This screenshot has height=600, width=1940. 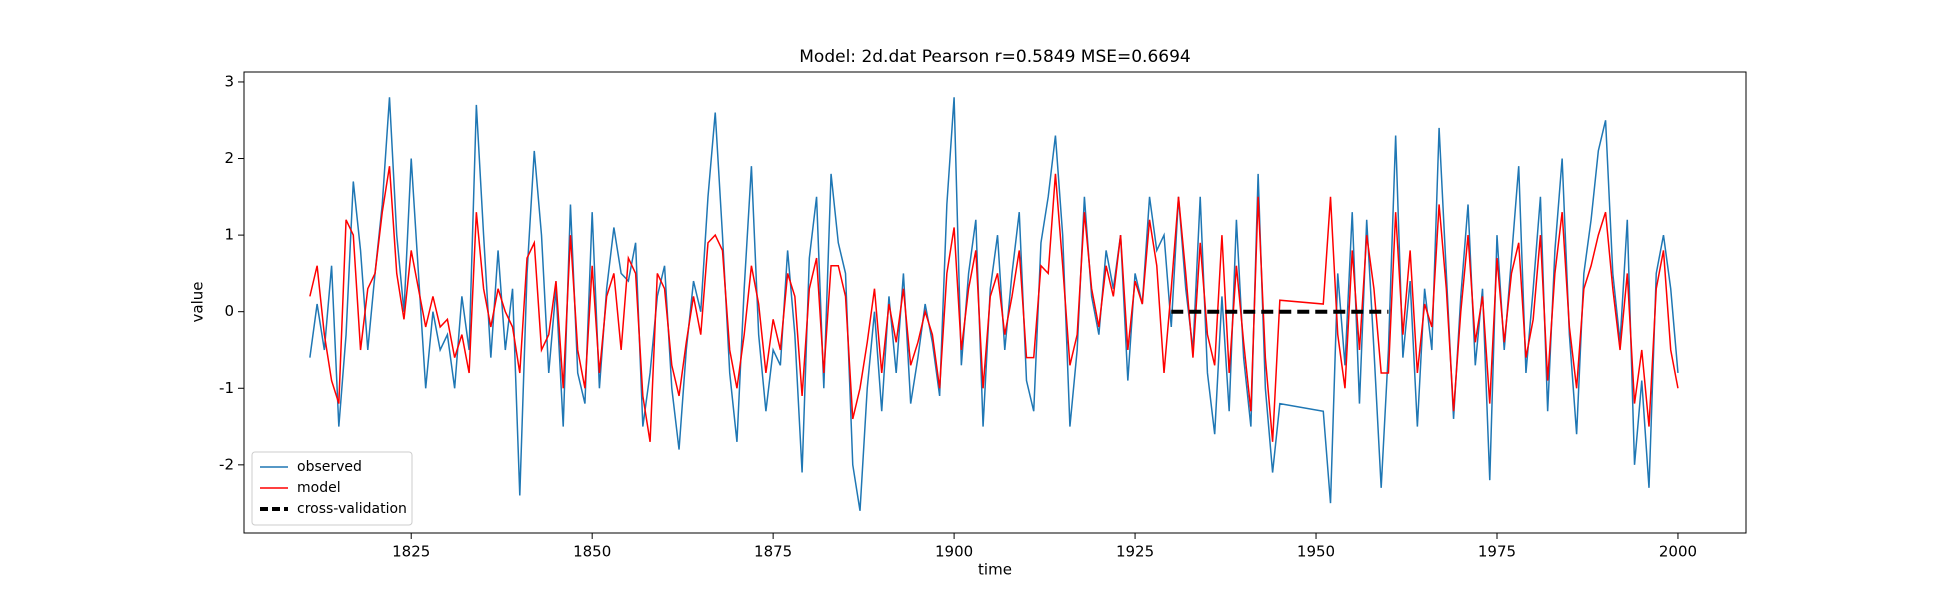 What do you see at coordinates (198, 302) in the screenshot?
I see `y-axis-label: value` at bounding box center [198, 302].